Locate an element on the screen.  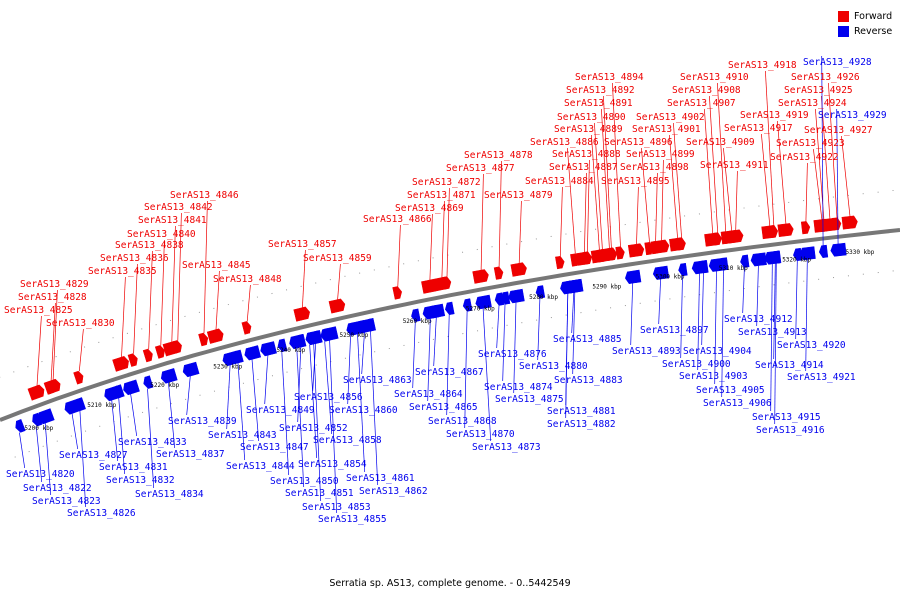
gene-label: SerAS13_4929 is located at coordinates (852, 115).